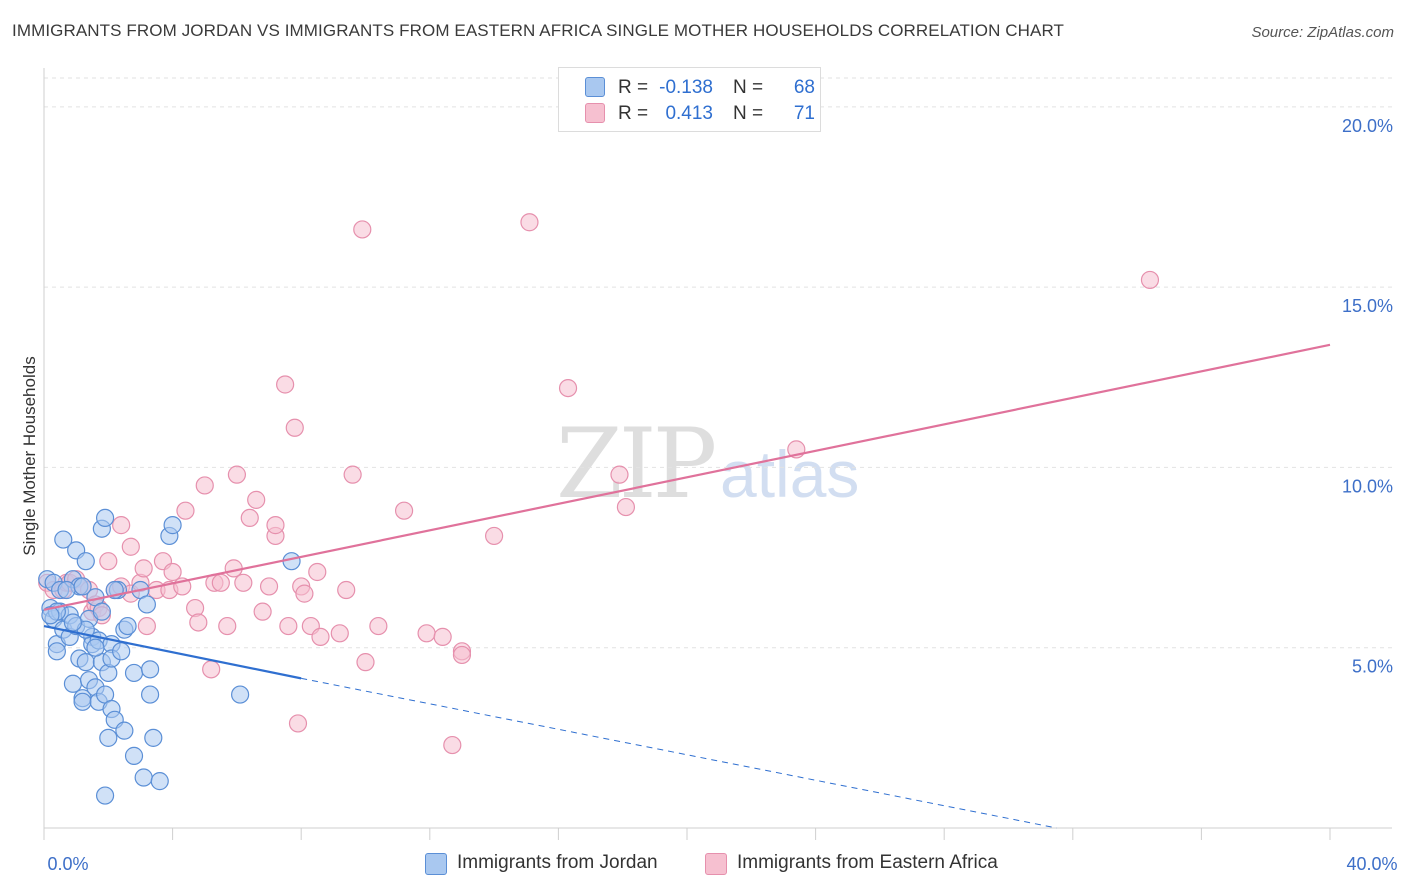 The image size is (1406, 892). What do you see at coordinates (686, 87) in the screenshot?
I see `r-value-jordan: -0.138` at bounding box center [686, 87].